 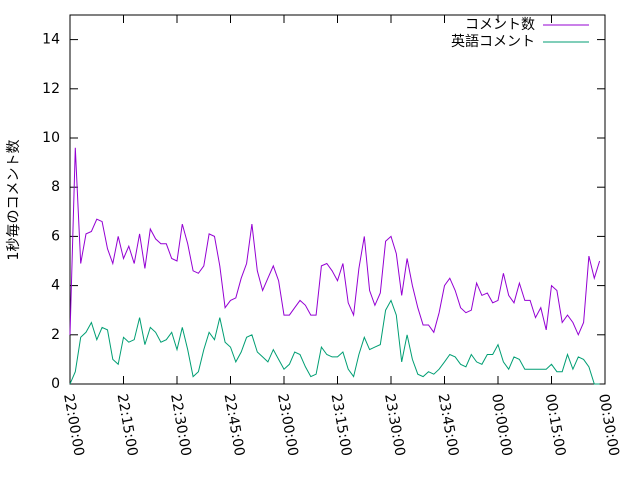 I want to click on x-tick-label: 22:15:00, so click(x=127, y=425).